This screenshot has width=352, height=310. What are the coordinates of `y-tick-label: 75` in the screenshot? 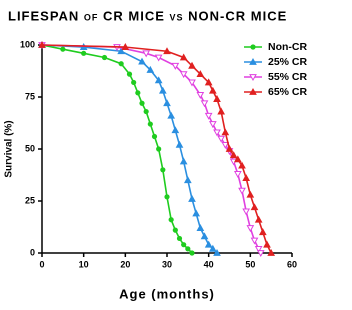 It's located at (30, 96).